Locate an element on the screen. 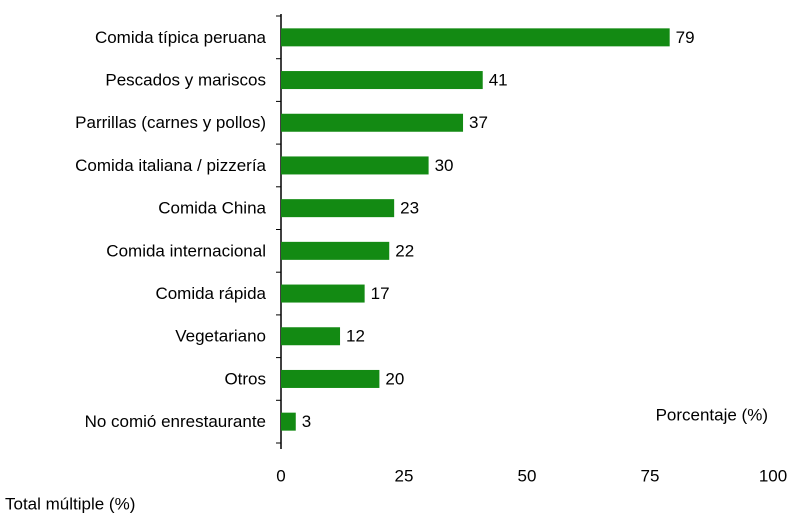 The width and height of the screenshot is (797, 519). x-axis-label: Porcentaje (%) is located at coordinates (712, 414).